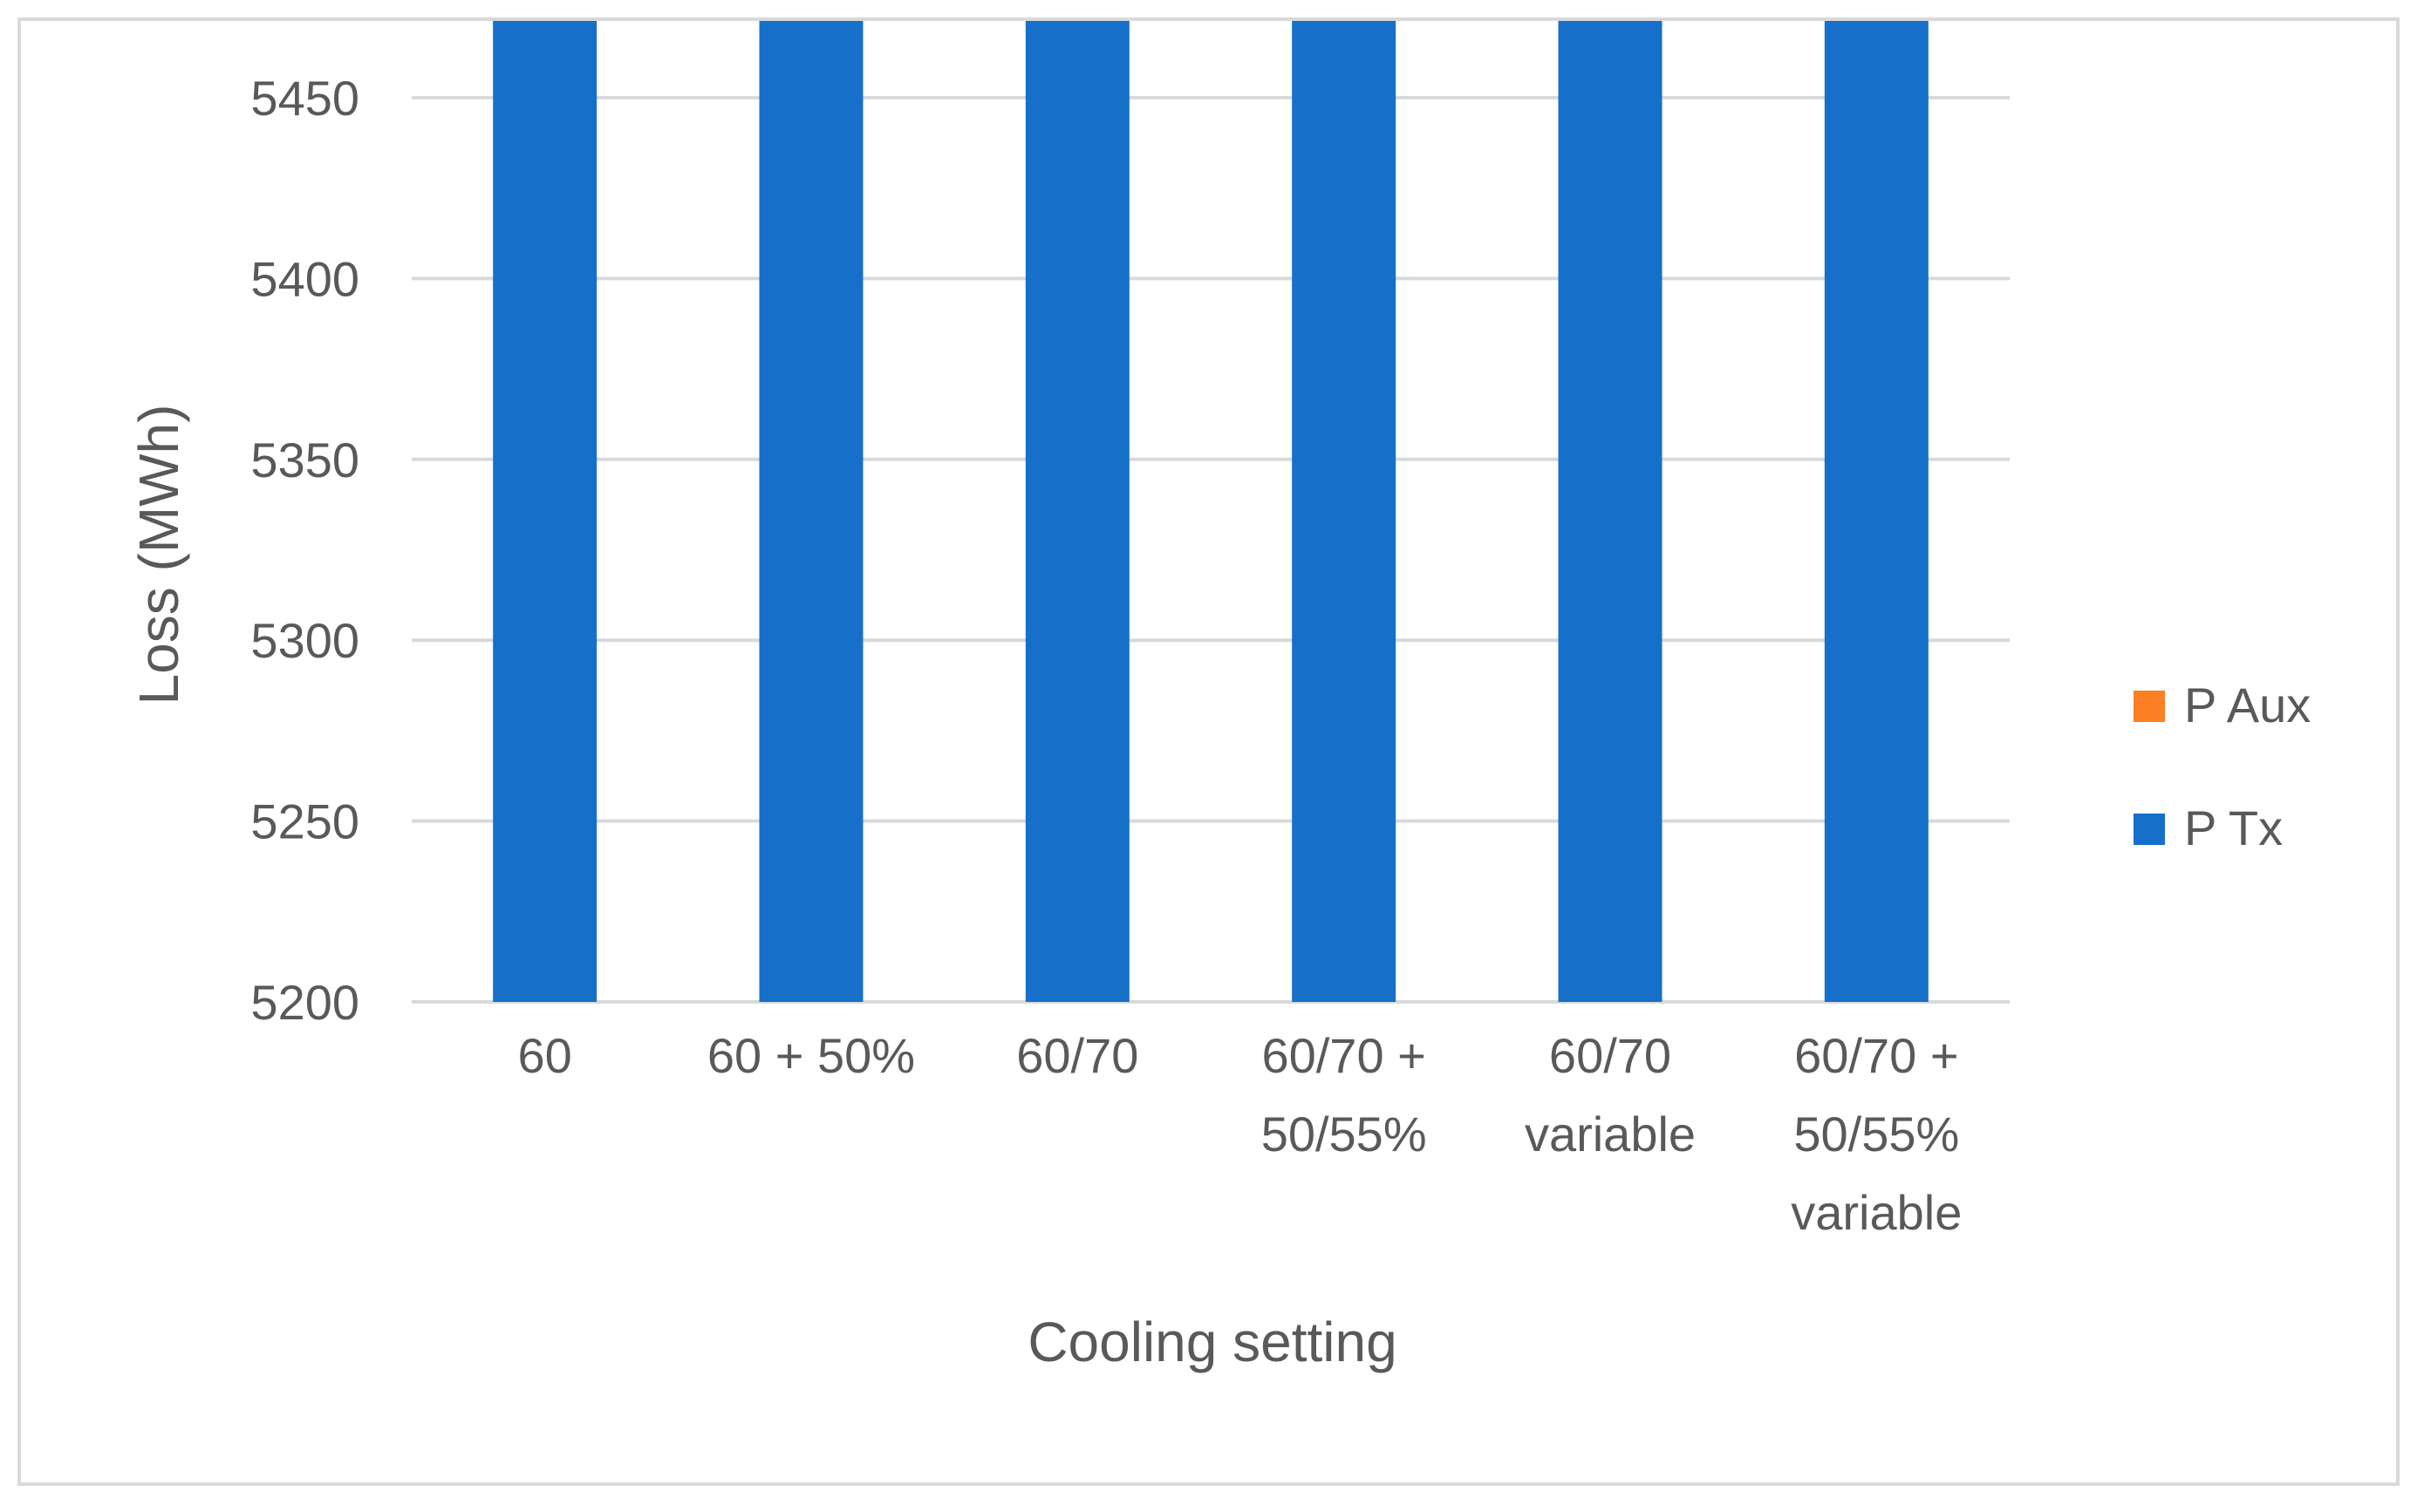 This screenshot has width=2417, height=1512. What do you see at coordinates (2233, 827) in the screenshot?
I see `legend-label: P Tx` at bounding box center [2233, 827].